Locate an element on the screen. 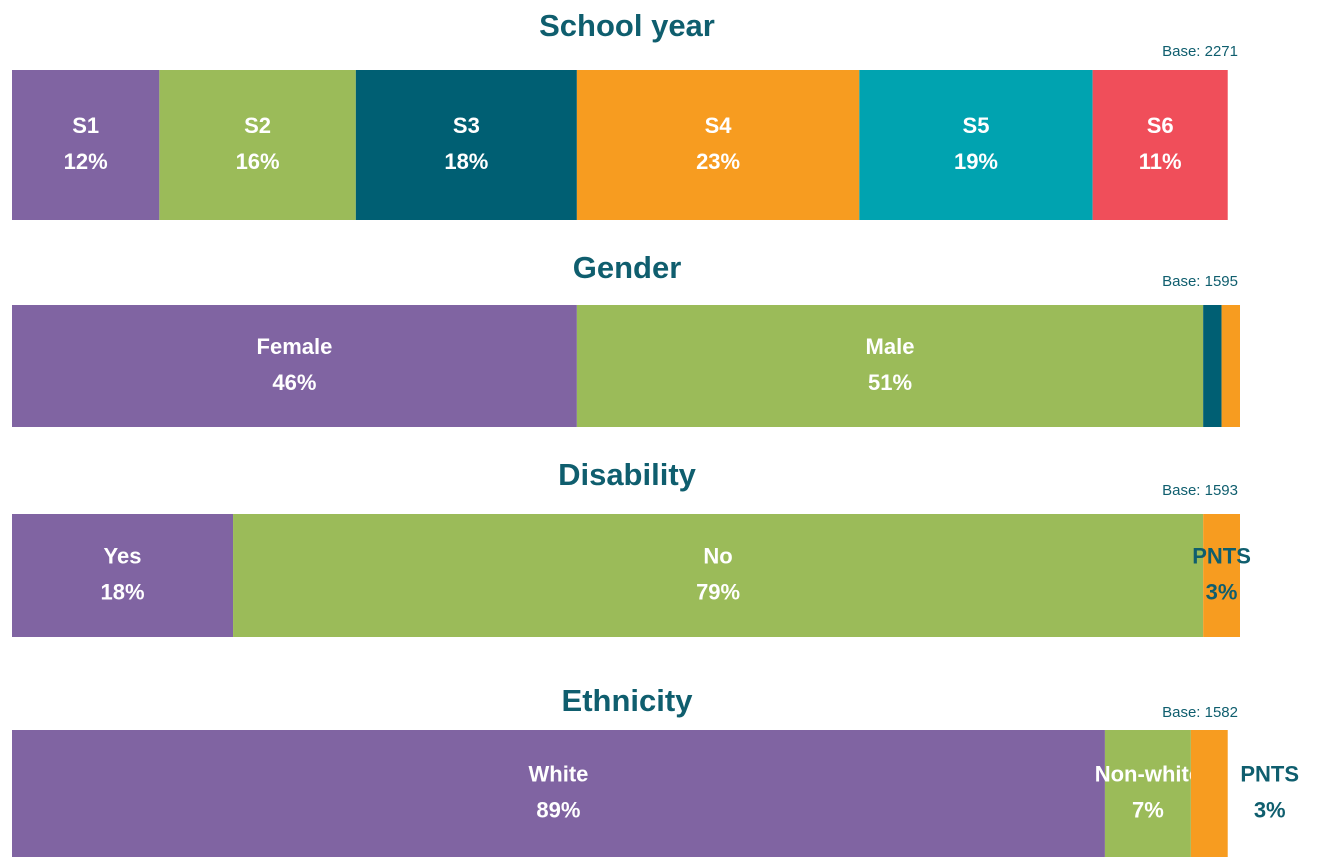 This screenshot has width=1323, height=857. segment-label: No is located at coordinates (717, 555).